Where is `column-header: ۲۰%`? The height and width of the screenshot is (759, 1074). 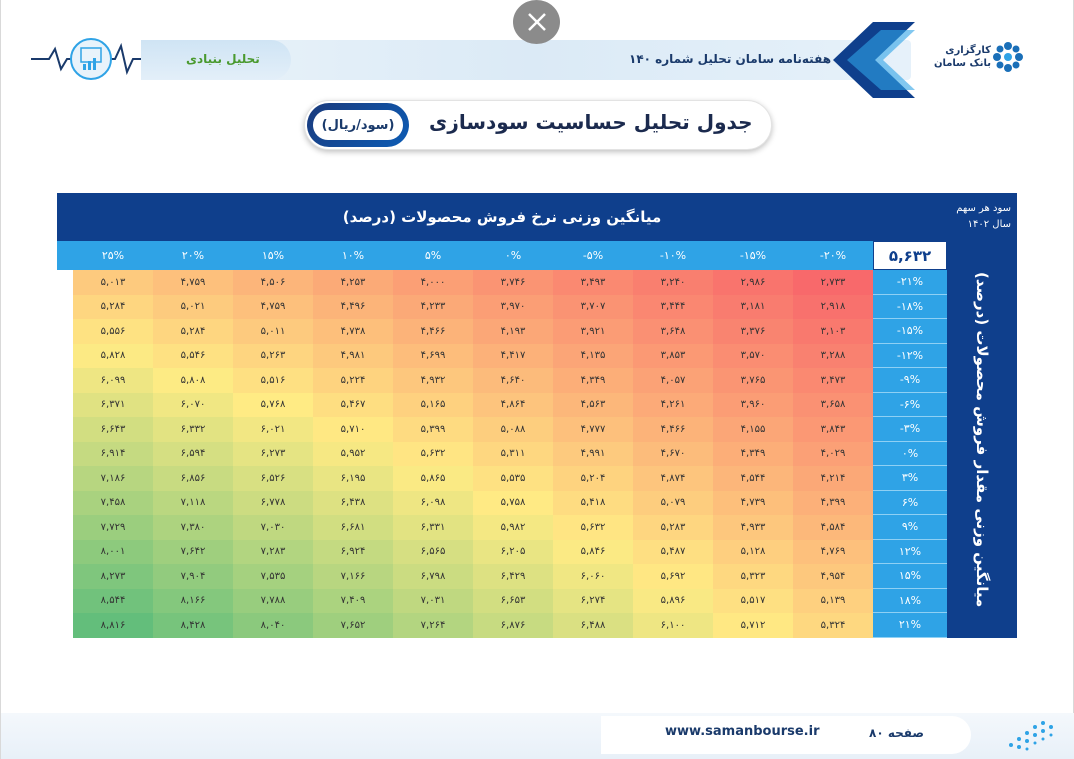 column-header: ۲۰% is located at coordinates (193, 255).